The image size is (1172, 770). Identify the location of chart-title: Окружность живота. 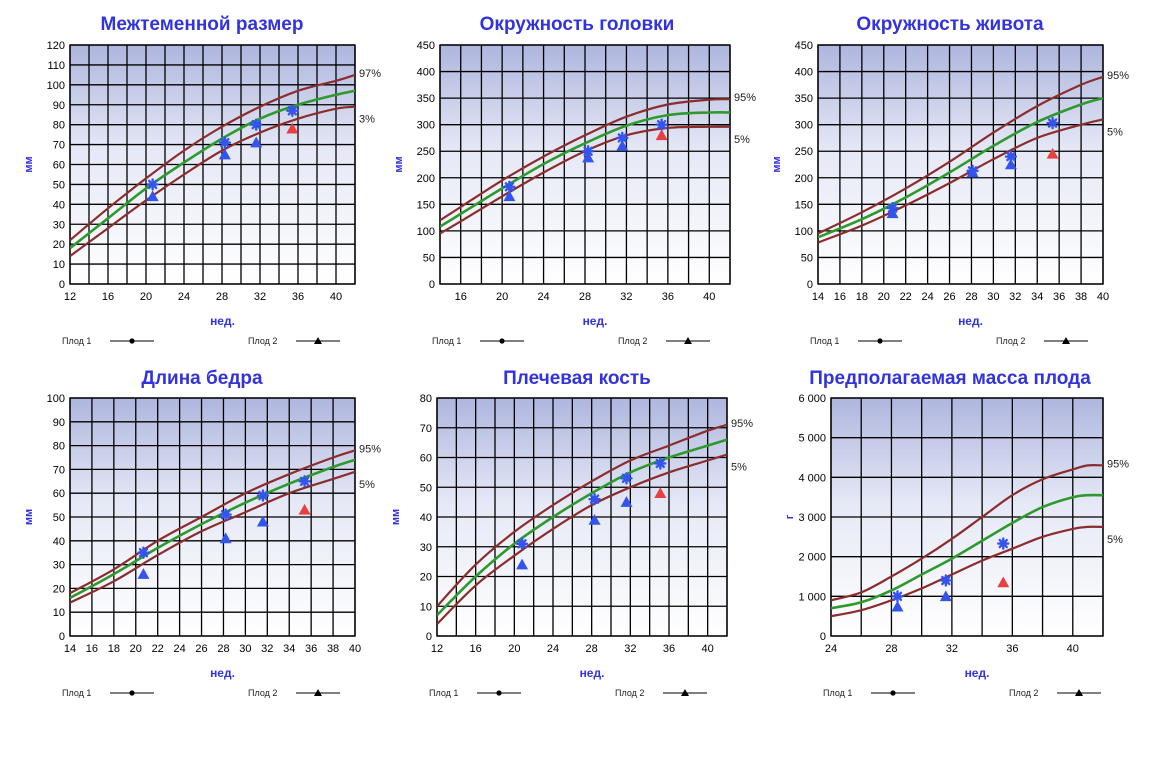
(950, 24).